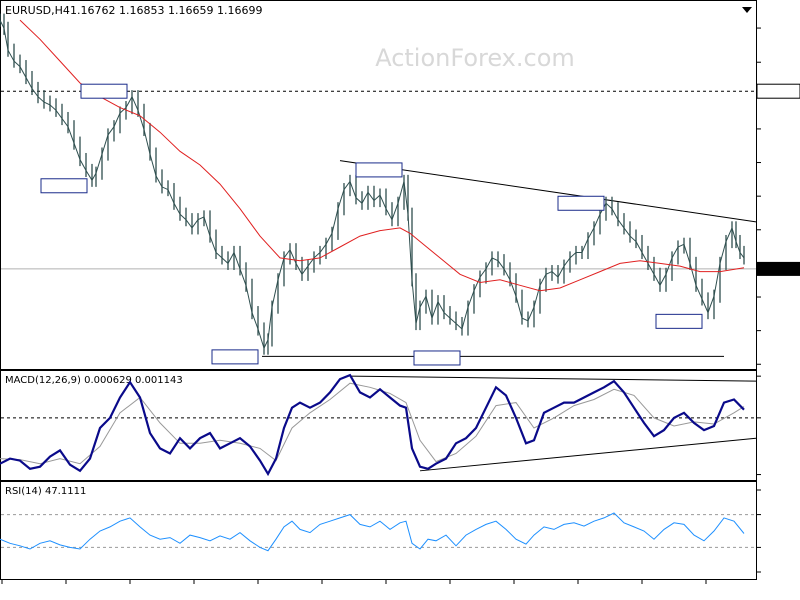  I want to click on current-price-box, so click(778, 268).